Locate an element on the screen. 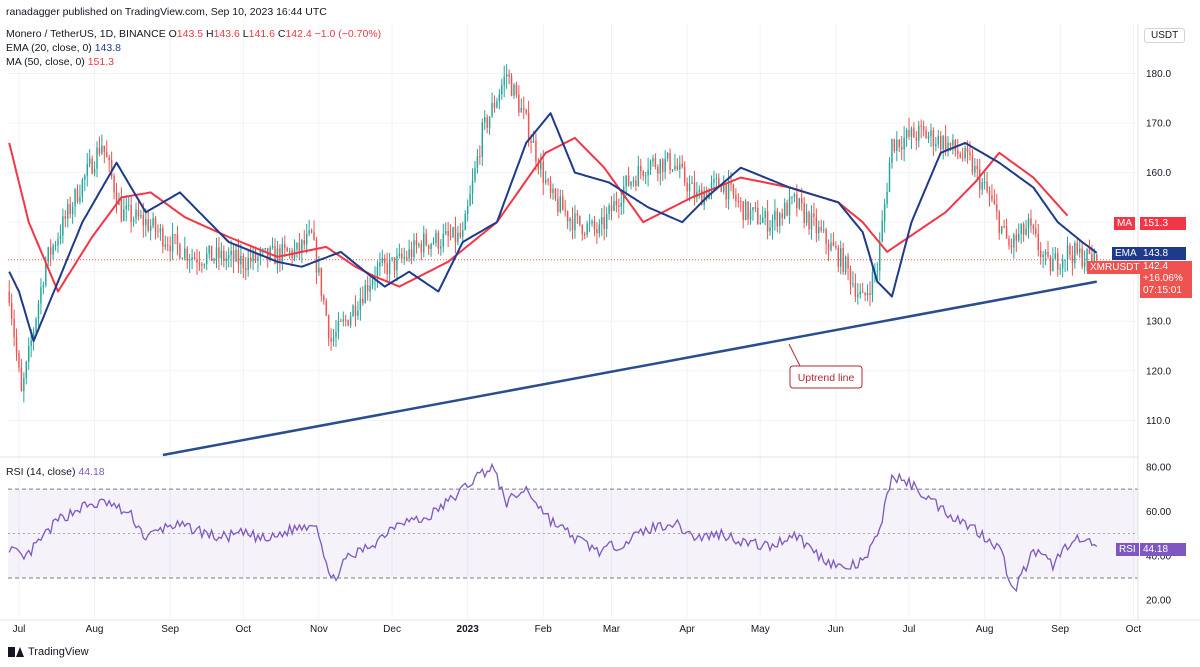 The width and height of the screenshot is (1200, 667). ma-tag-value: 151.3 is located at coordinates (1163, 223).